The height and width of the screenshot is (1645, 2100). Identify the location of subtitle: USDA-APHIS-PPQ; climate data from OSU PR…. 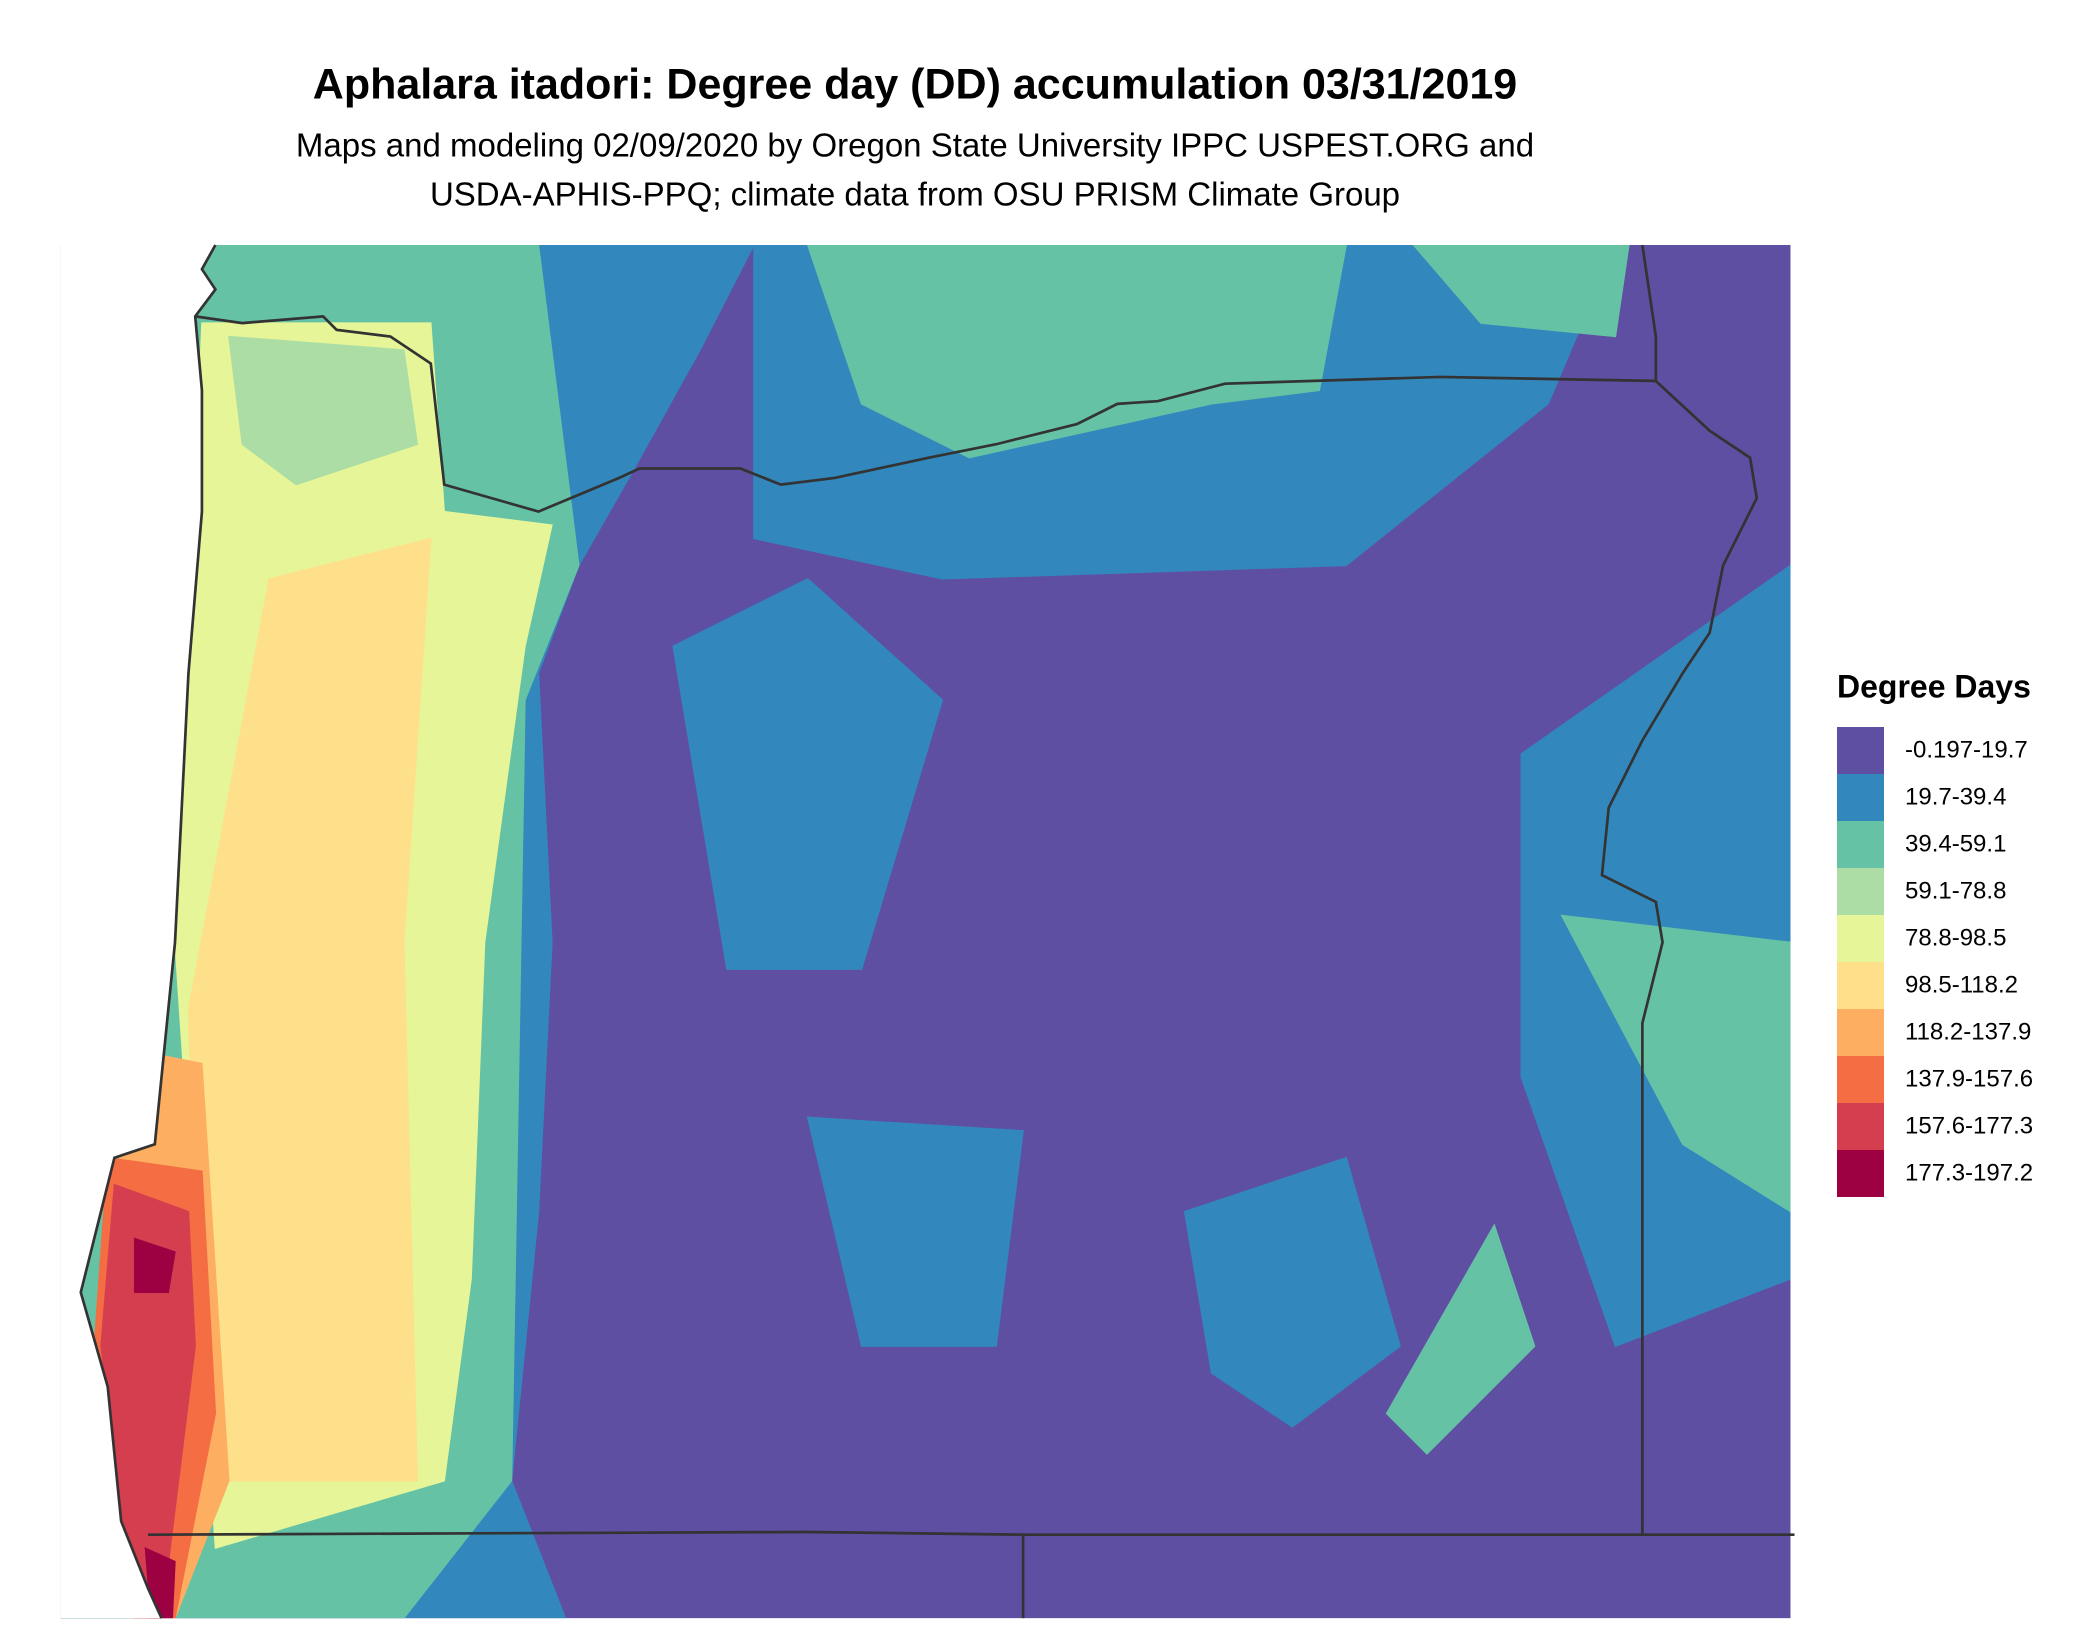
(915, 194).